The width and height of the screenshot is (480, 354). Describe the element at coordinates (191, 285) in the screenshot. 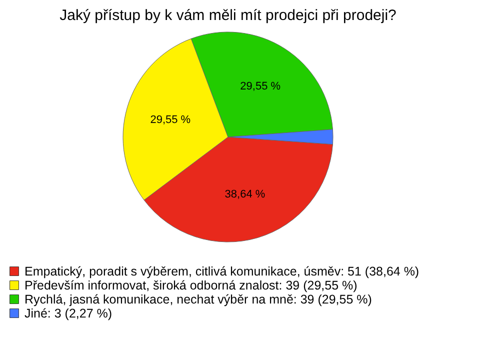

I see `legend-label: Především informovat, široká odborná znalost: 39 (29,55 %)` at that location.